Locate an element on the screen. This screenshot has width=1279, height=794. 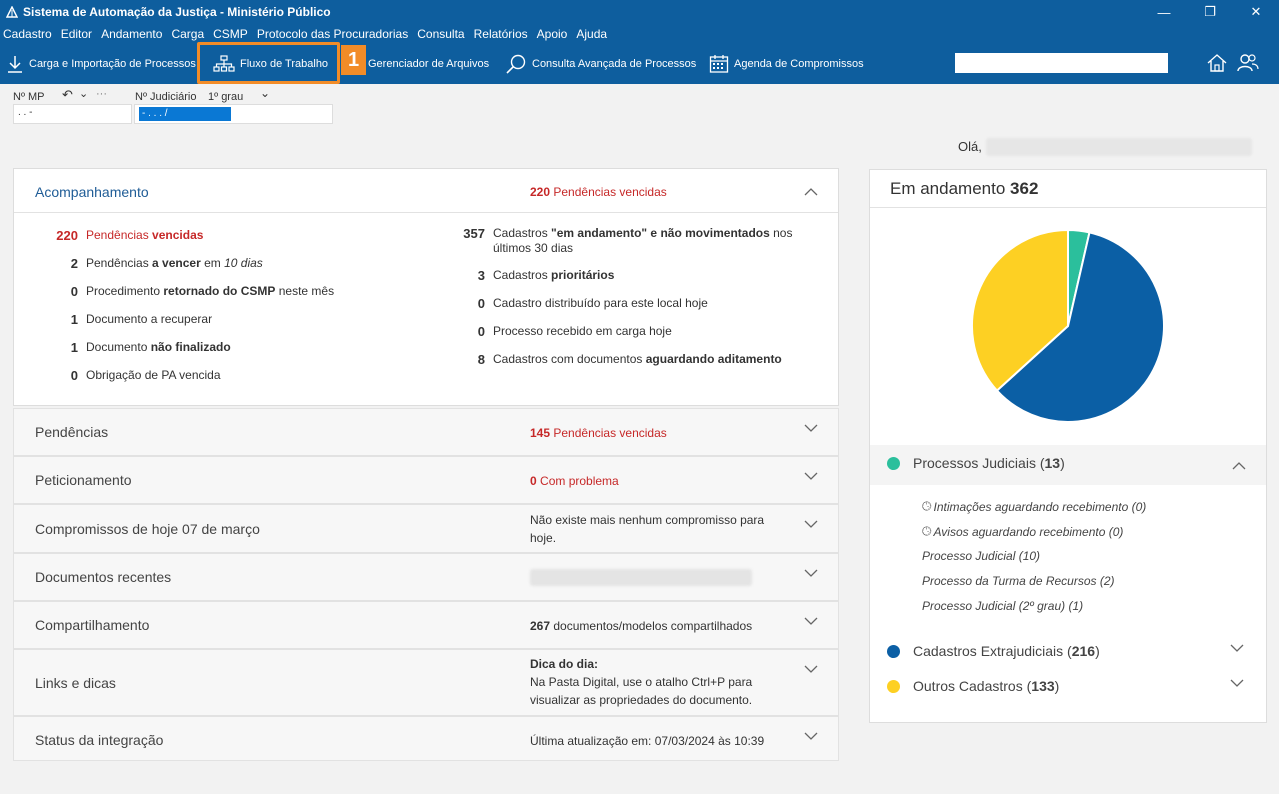
stat-documento-recuperar: 1 Documento a recuperar is located at coordinates (141, 319).